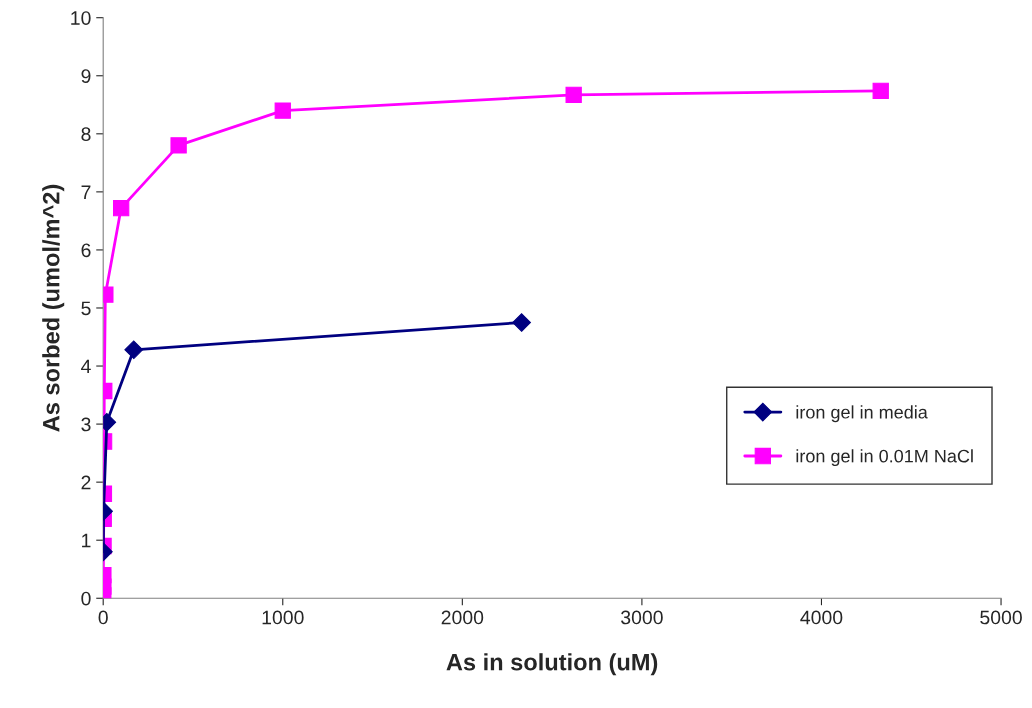 The width and height of the screenshot is (1032, 708). What do you see at coordinates (81, 18) in the screenshot?
I see `y-tick-label: 10` at bounding box center [81, 18].